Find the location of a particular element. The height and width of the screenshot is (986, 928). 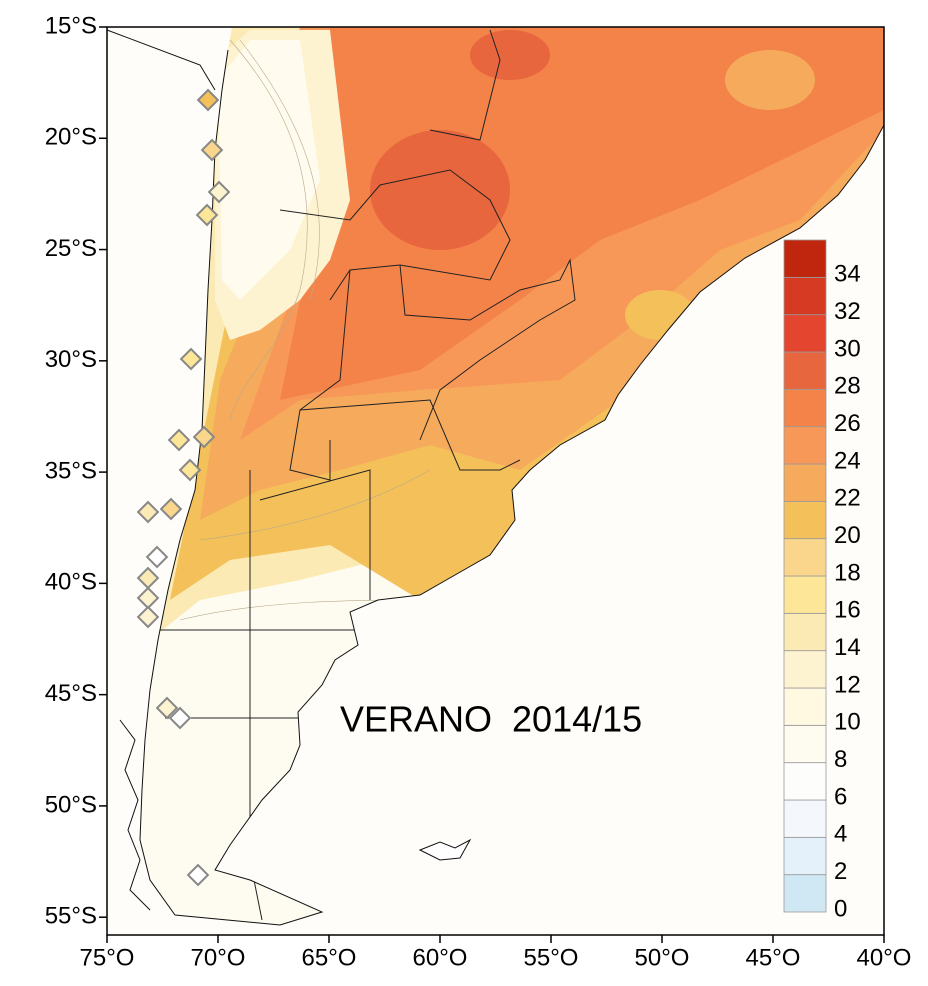

y-tick-label: 45°S is located at coordinates (71, 693).